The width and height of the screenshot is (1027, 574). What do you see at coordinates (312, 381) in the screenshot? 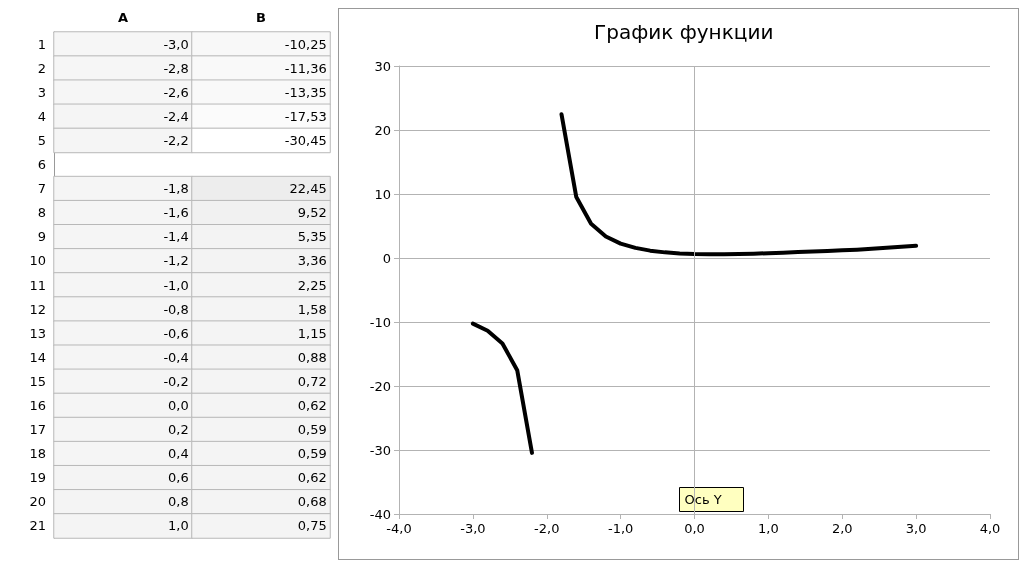
I see `data-label: 0,72` at bounding box center [312, 381].